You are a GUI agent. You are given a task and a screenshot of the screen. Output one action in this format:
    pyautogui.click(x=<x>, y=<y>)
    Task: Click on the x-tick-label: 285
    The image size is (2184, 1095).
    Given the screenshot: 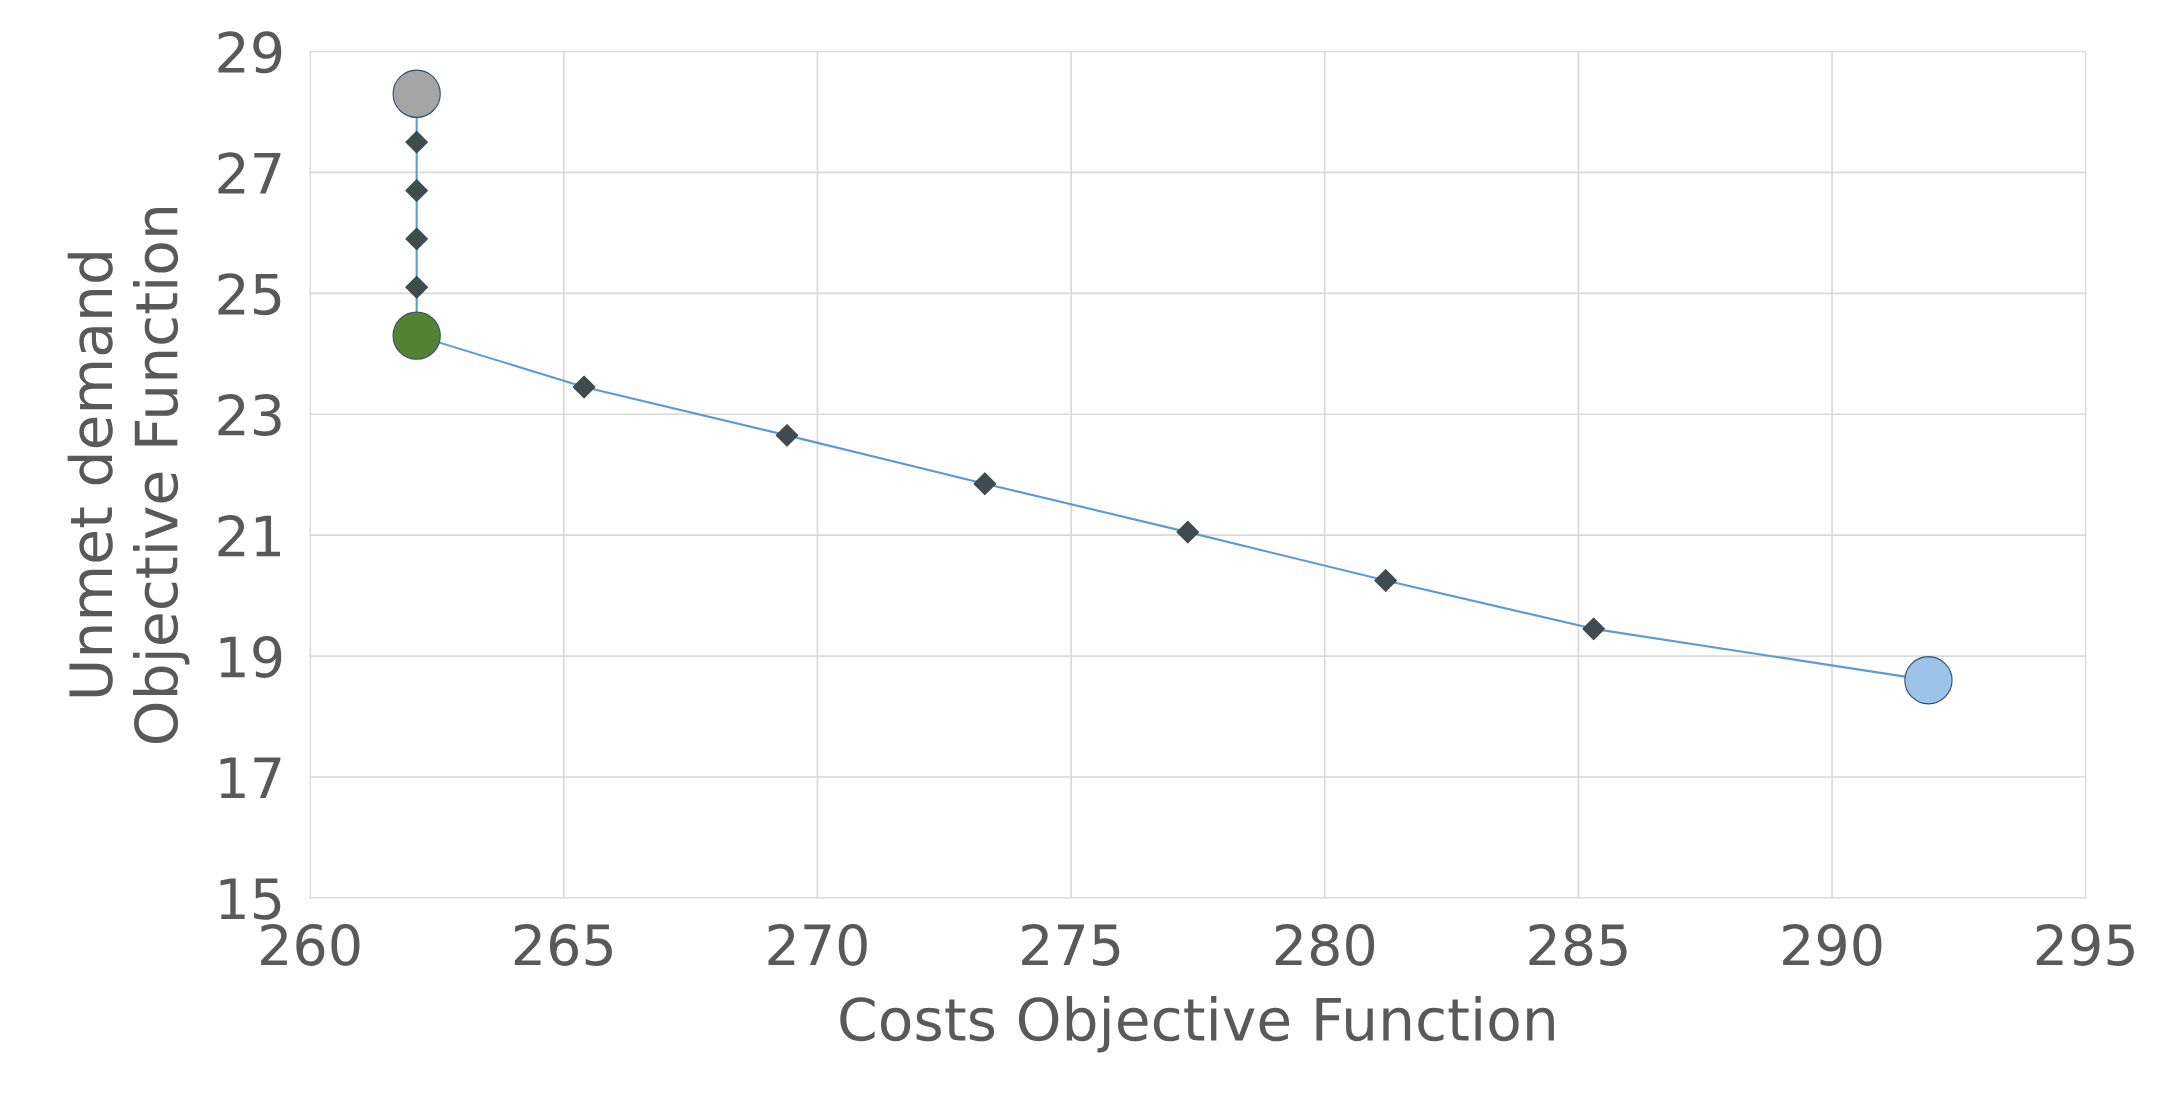 What is the action you would take?
    pyautogui.click(x=1578, y=944)
    